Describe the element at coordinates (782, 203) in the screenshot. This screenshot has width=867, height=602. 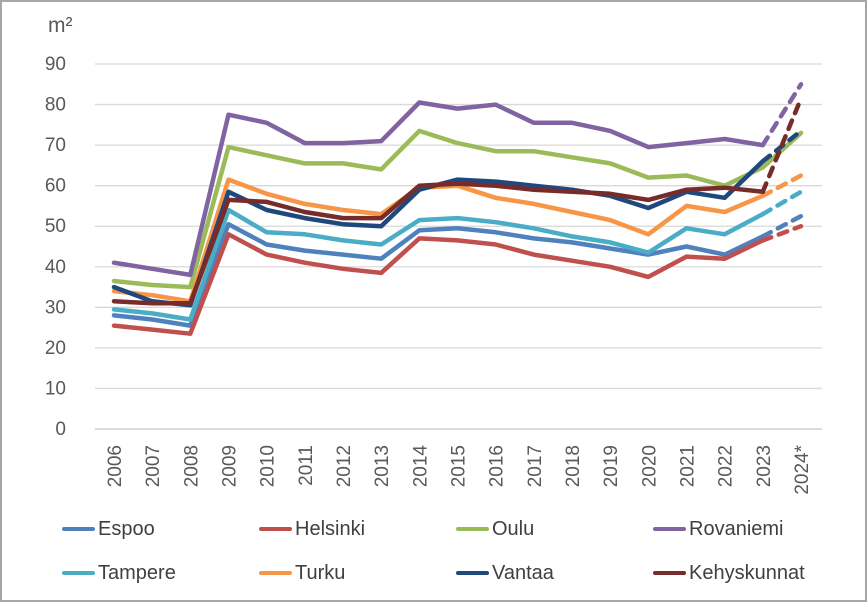
I see `series-line-projection-tampere` at that location.